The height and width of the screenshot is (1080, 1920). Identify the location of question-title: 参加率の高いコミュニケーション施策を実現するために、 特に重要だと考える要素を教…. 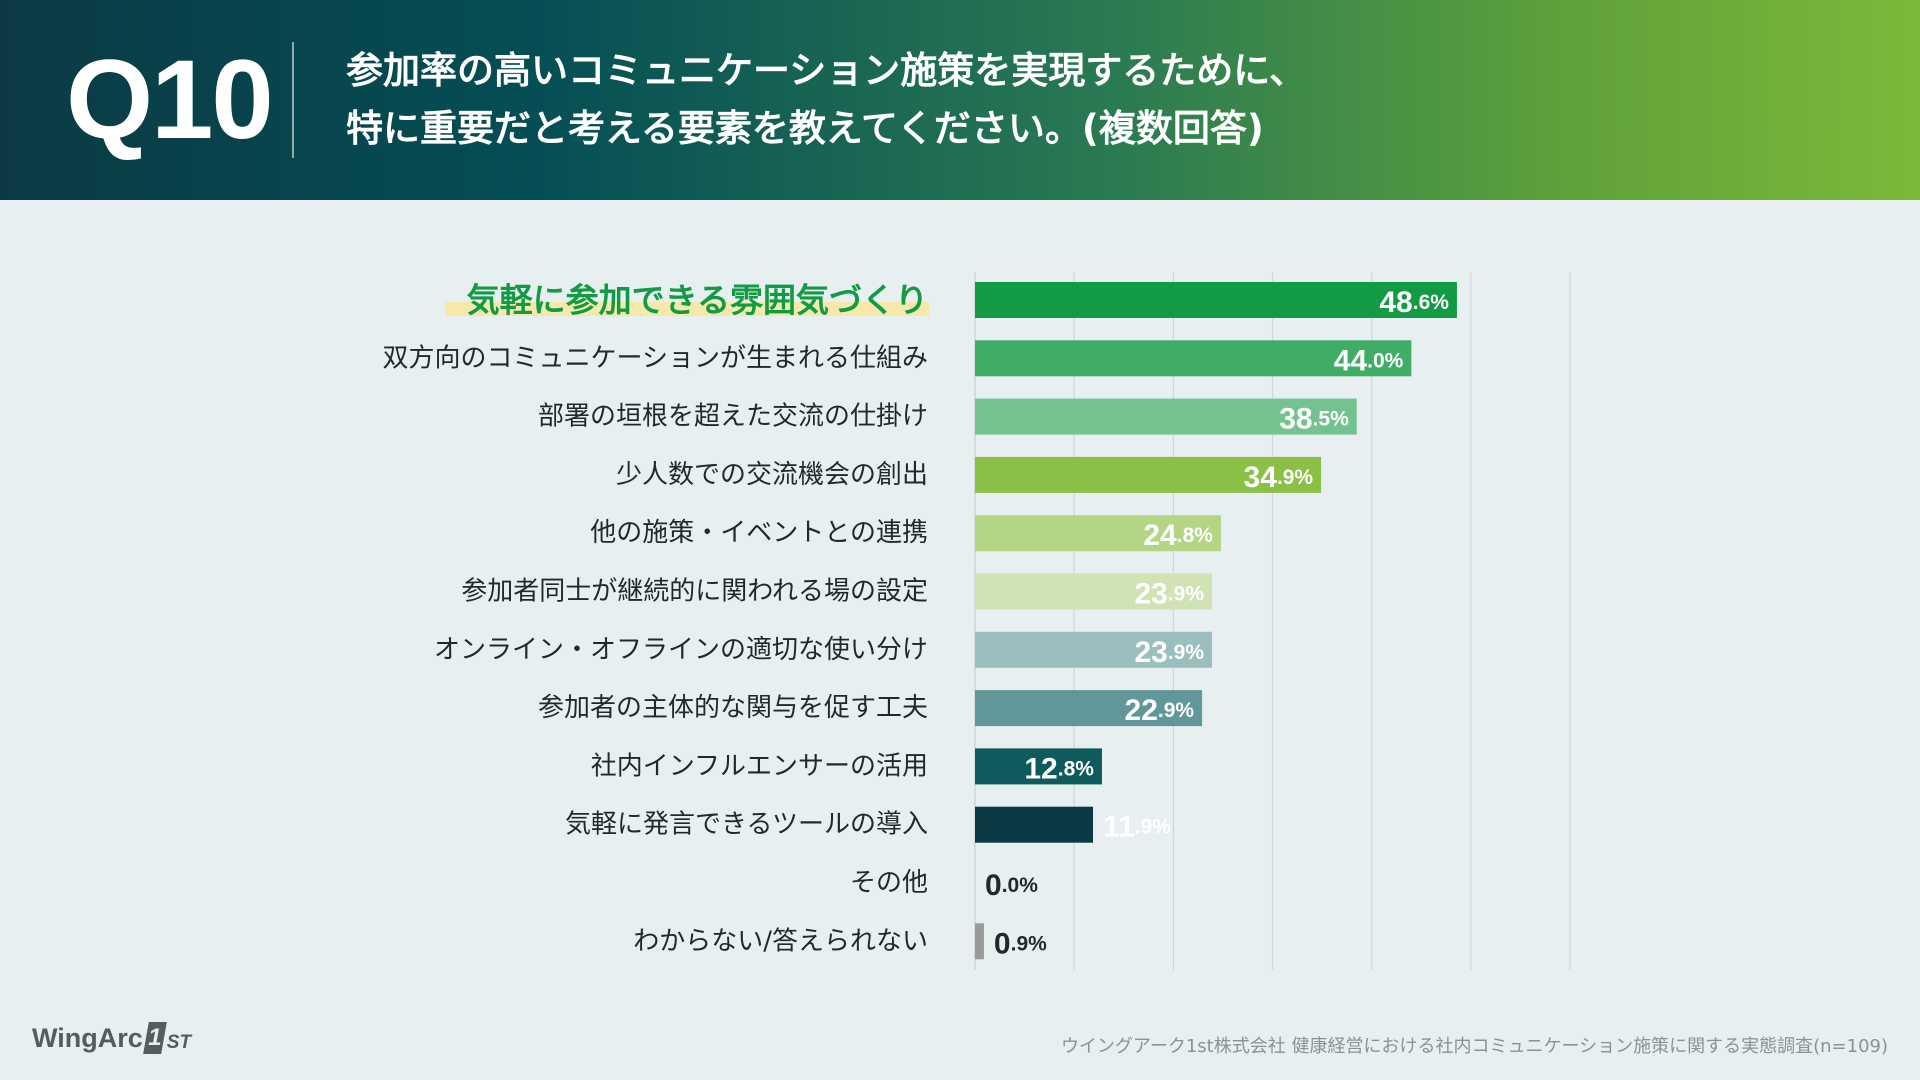
(1046, 100).